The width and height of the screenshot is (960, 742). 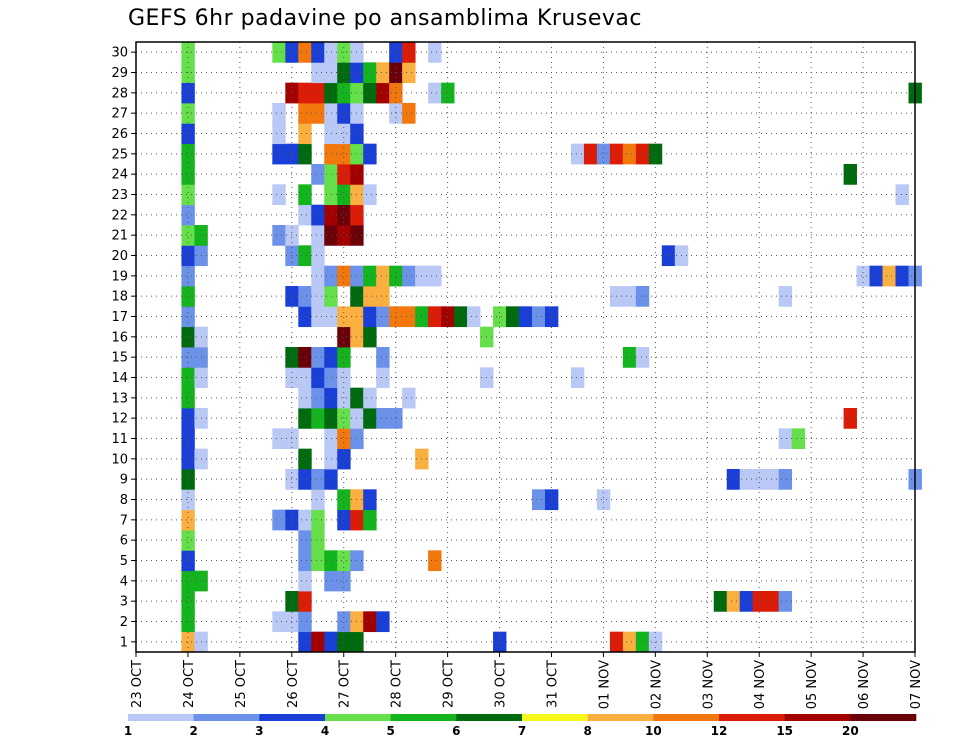 What do you see at coordinates (656, 684) in the screenshot?
I see `x-tick-label: 02 NOV` at bounding box center [656, 684].